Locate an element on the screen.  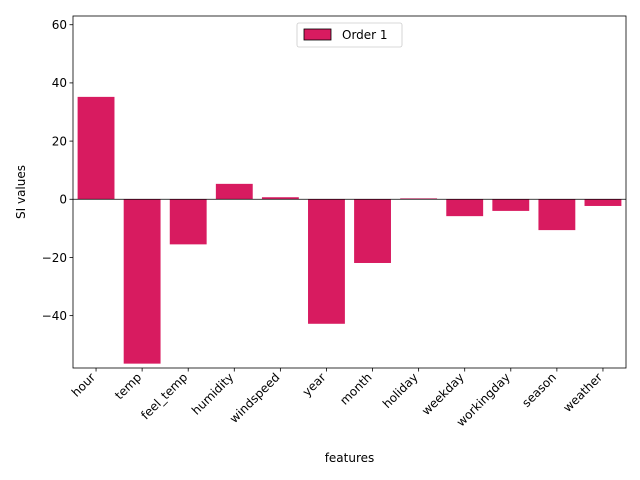
x-tick-label: windspeed is located at coordinates (255, 398).